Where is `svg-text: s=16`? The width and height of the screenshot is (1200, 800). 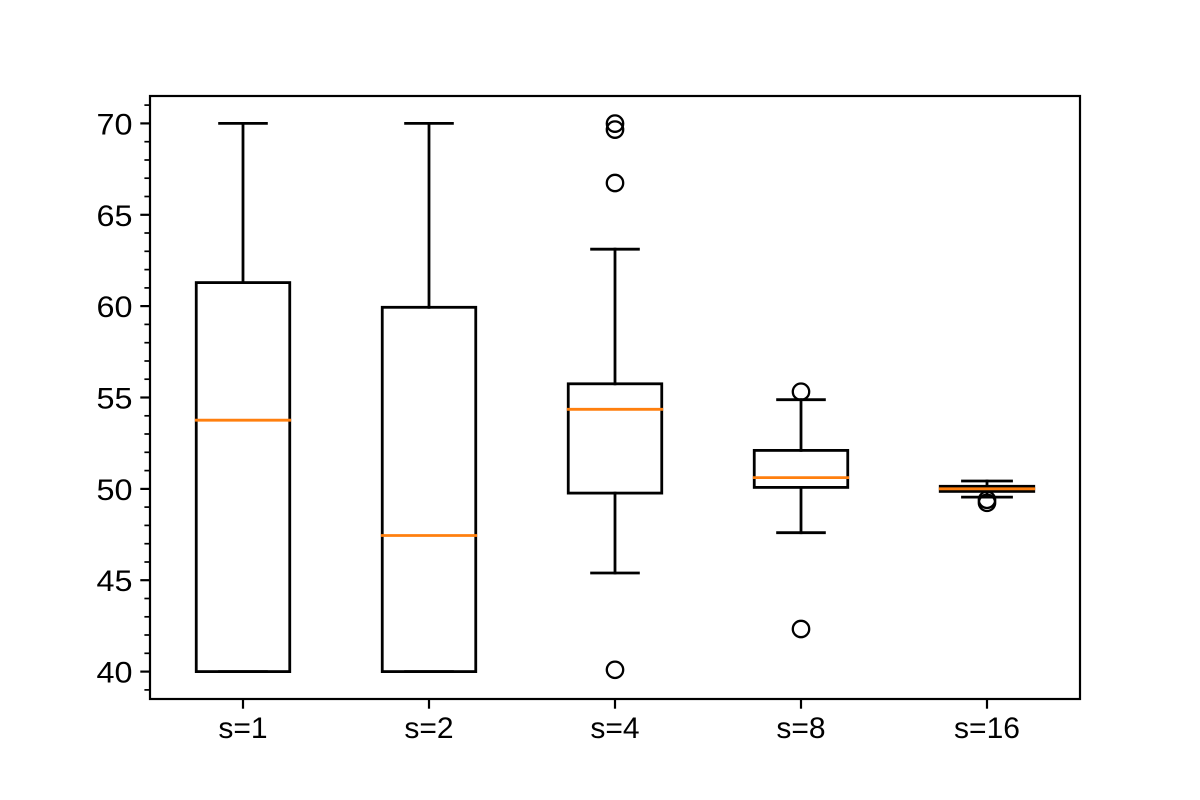
svg-text: s=16 is located at coordinates (987, 728).